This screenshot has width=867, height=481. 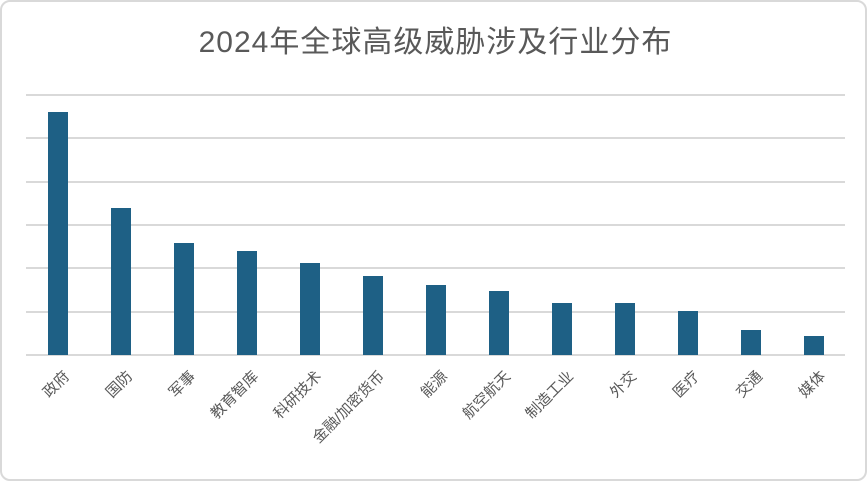 I want to click on bar-医疗, so click(x=687, y=333).